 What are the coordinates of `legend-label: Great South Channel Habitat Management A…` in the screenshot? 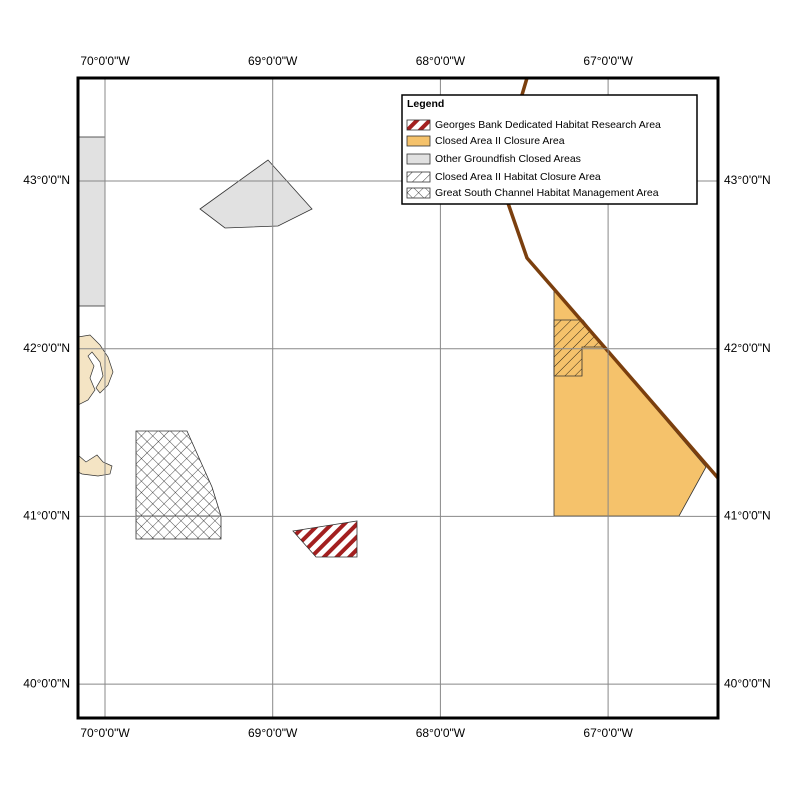 It's located at (547, 193).